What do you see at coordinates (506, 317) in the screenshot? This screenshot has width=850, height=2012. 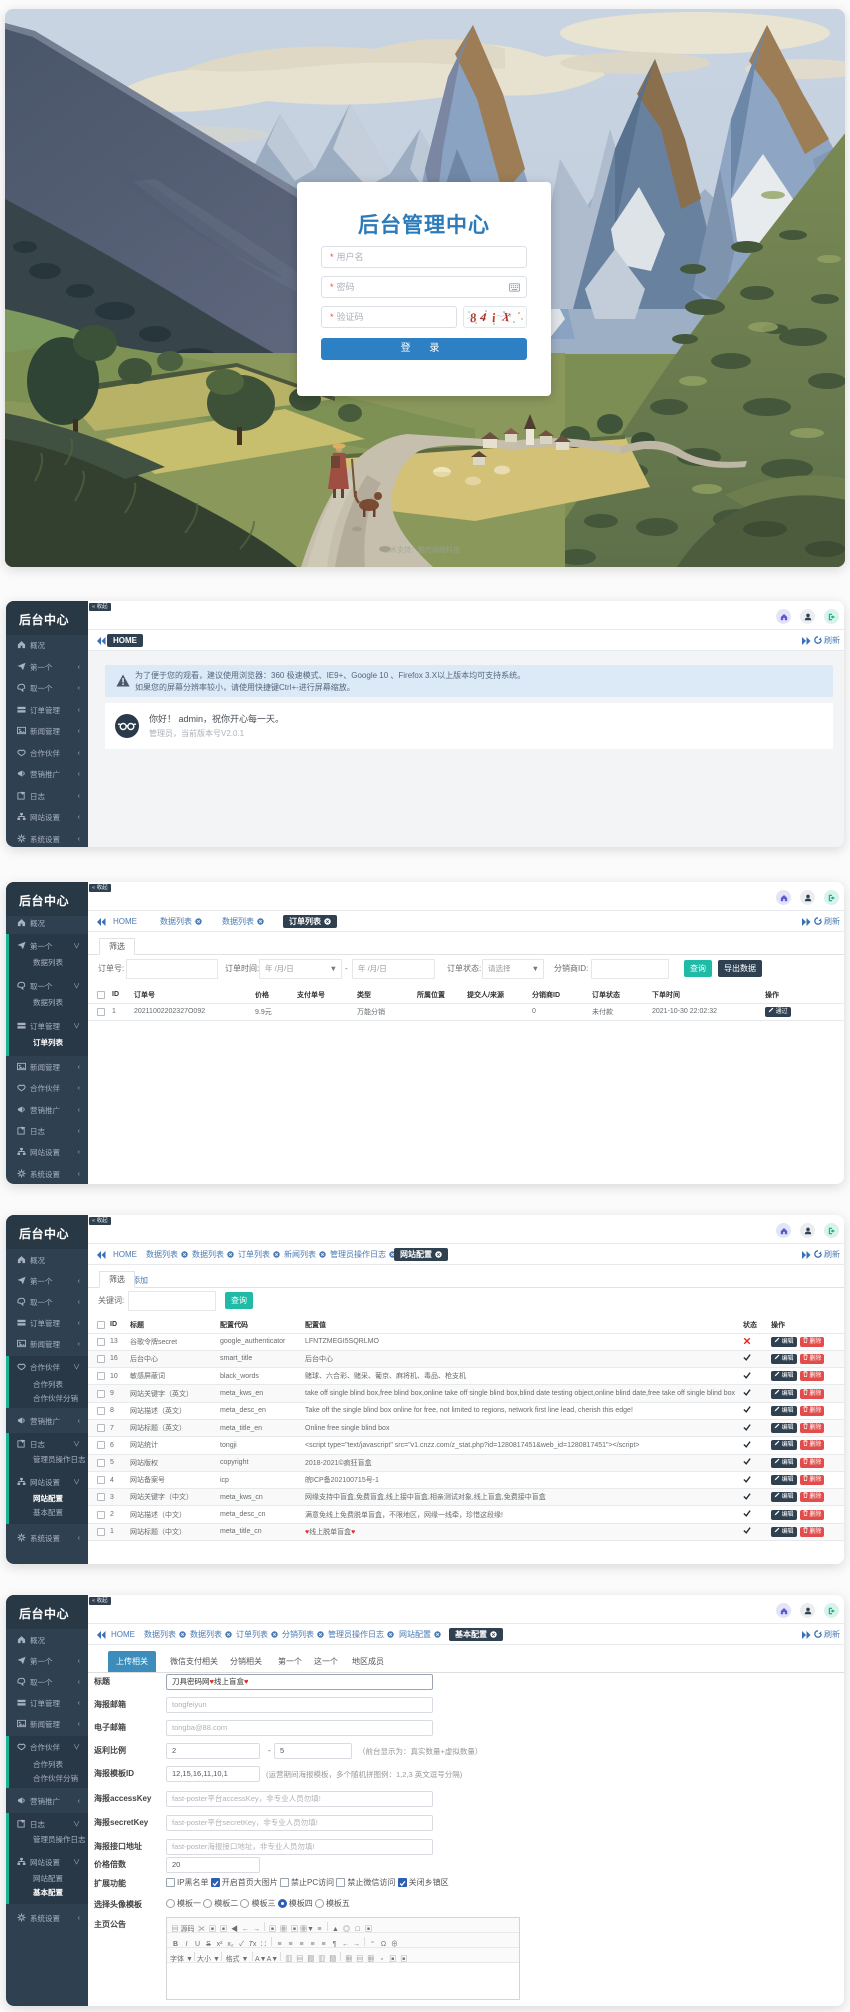 I see `svg-text: X` at bounding box center [506, 317].